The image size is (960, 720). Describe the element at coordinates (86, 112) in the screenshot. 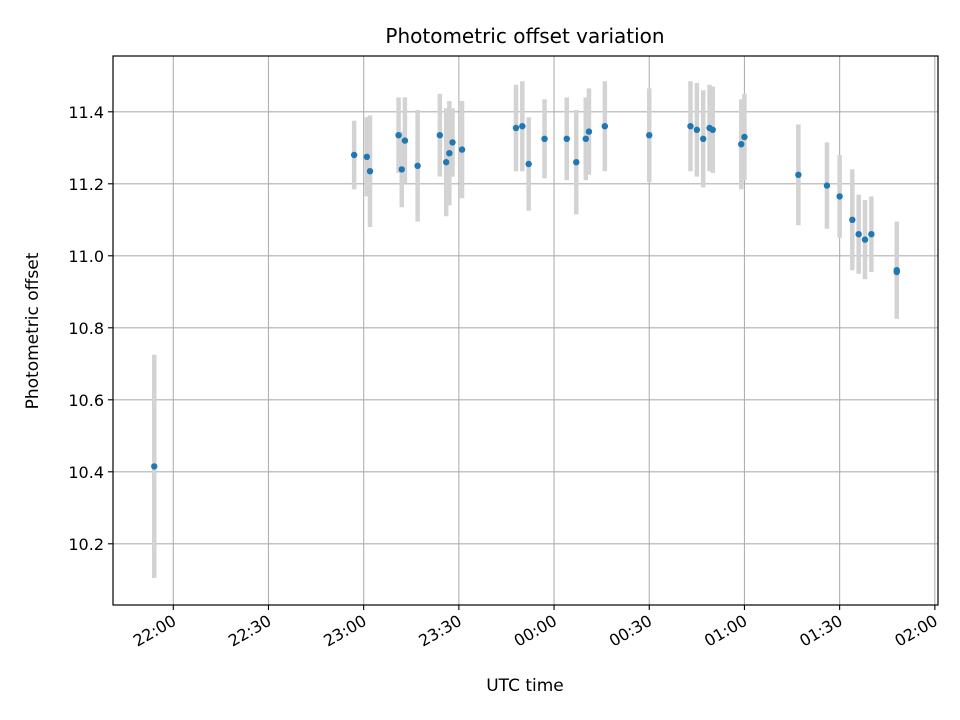

I see `y-tick-label: 11.4` at that location.